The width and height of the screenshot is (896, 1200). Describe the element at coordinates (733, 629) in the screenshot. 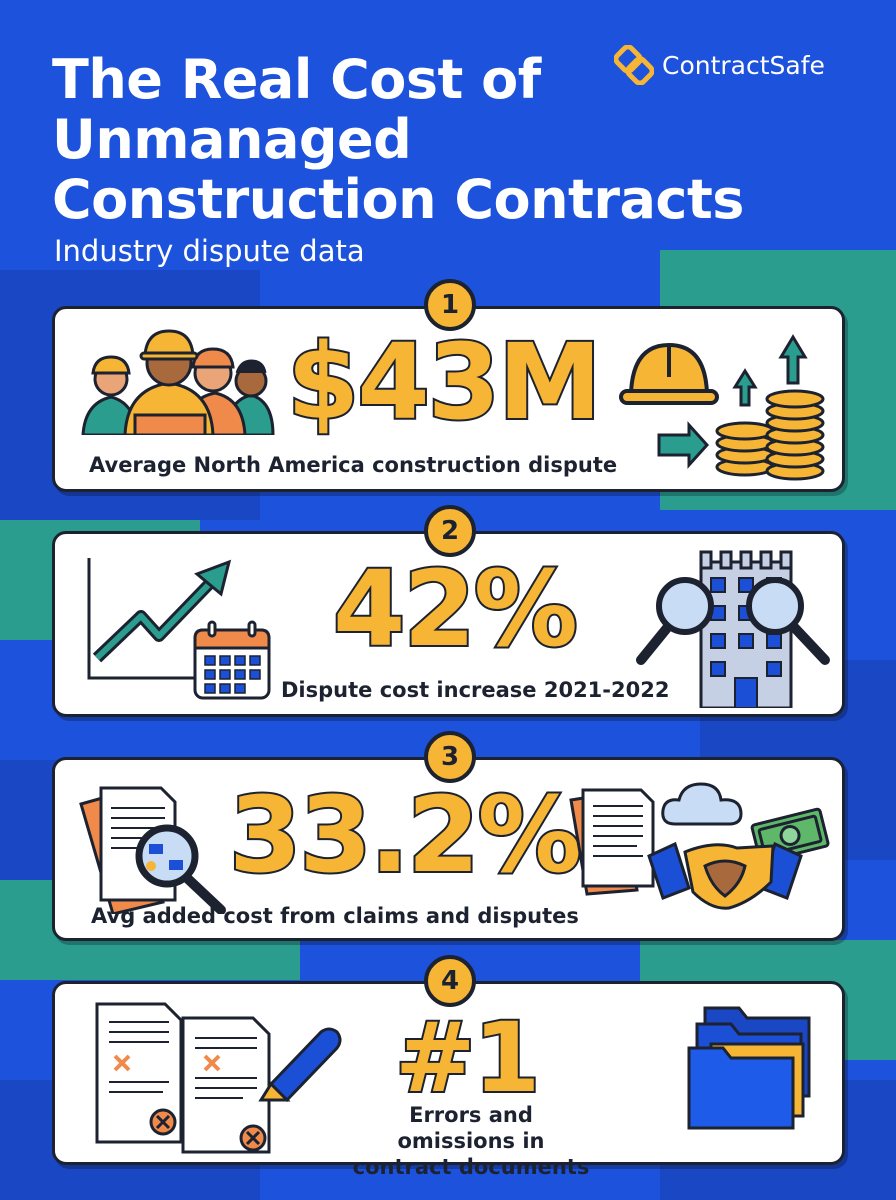

I see `building-search-icon` at that location.